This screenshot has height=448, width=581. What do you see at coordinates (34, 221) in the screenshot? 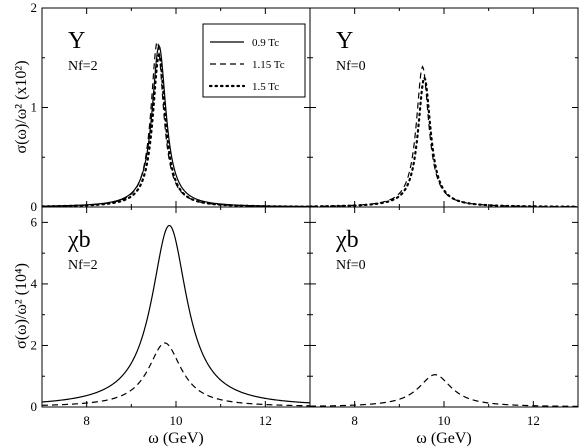
I see `y-tick-label: 6` at bounding box center [34, 221].